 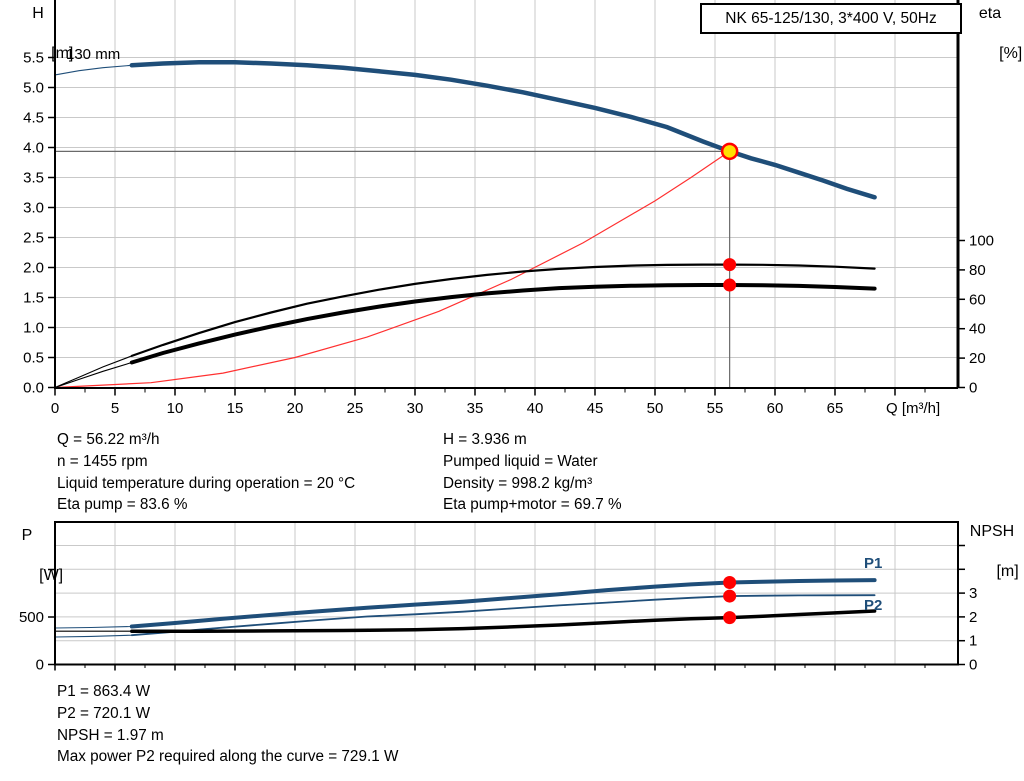 What do you see at coordinates (115, 408) in the screenshot?
I see `q-tick-label: 5` at bounding box center [115, 408].